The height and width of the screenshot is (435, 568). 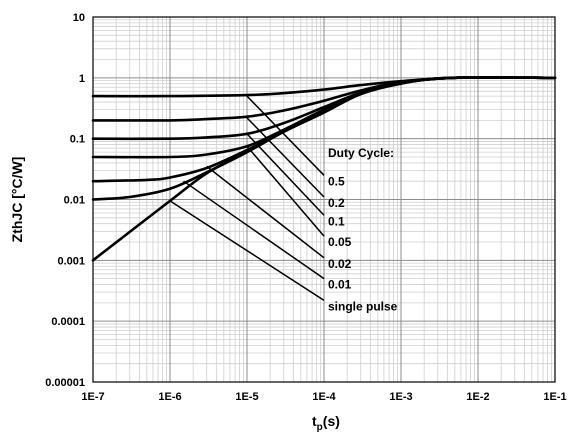 I want to click on leader-line-single-pulse, so click(x=247, y=250).